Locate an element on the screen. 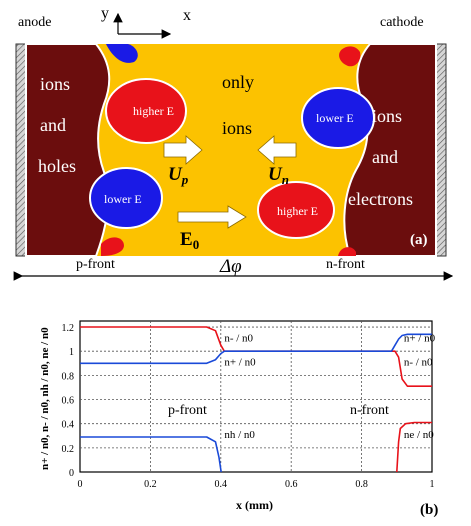  lower-e-left-label: lower E is located at coordinates (123, 199).